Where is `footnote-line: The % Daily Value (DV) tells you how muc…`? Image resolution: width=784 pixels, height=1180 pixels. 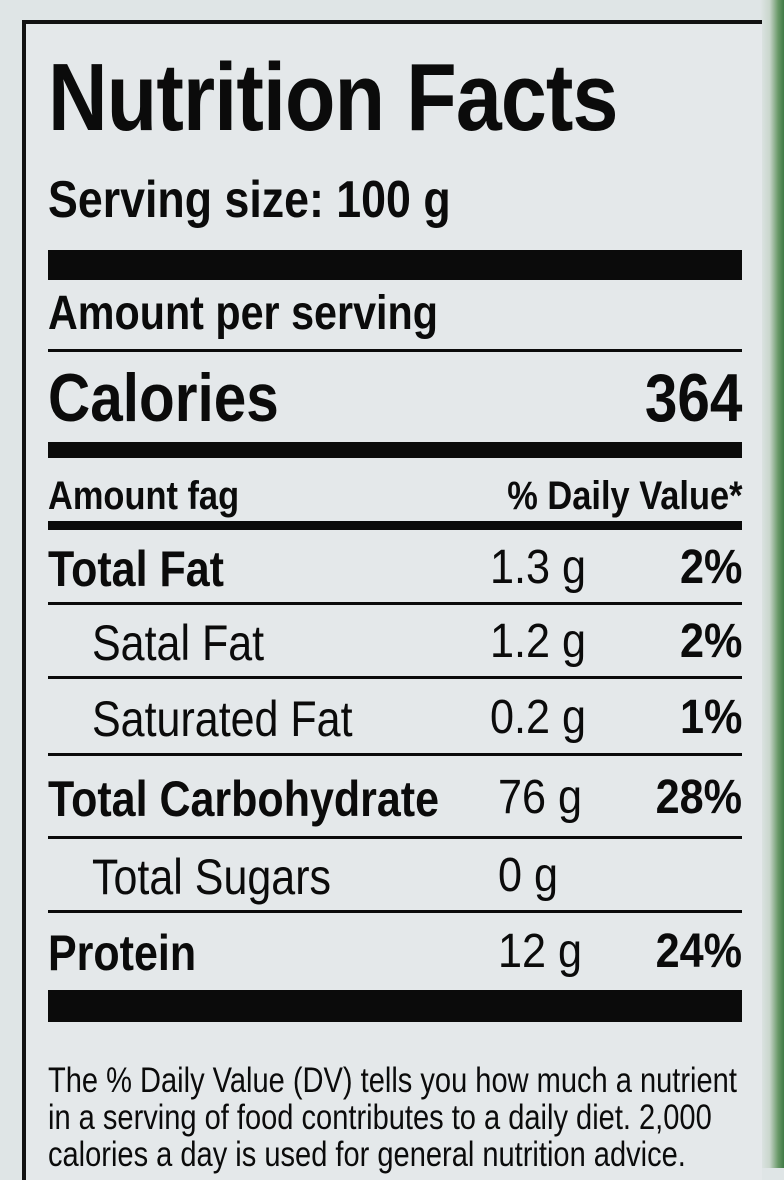 footnote-line: The % Daily Value (DV) tells you how muc… is located at coordinates (392, 1080).